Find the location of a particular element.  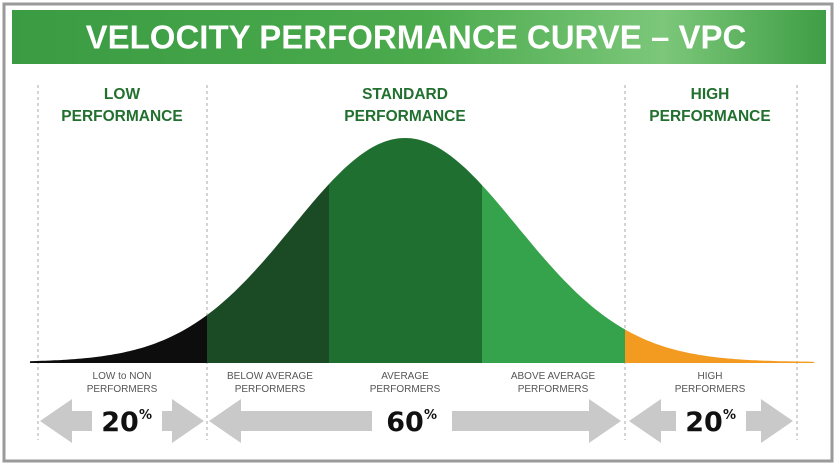

header-band is located at coordinates (419, 37).